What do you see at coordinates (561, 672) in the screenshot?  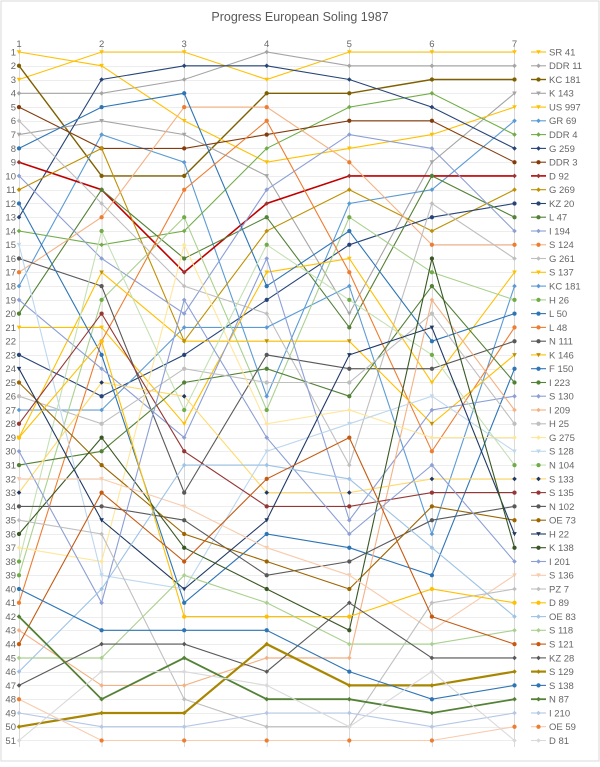 I see `svg-text: S 129` at bounding box center [561, 672].